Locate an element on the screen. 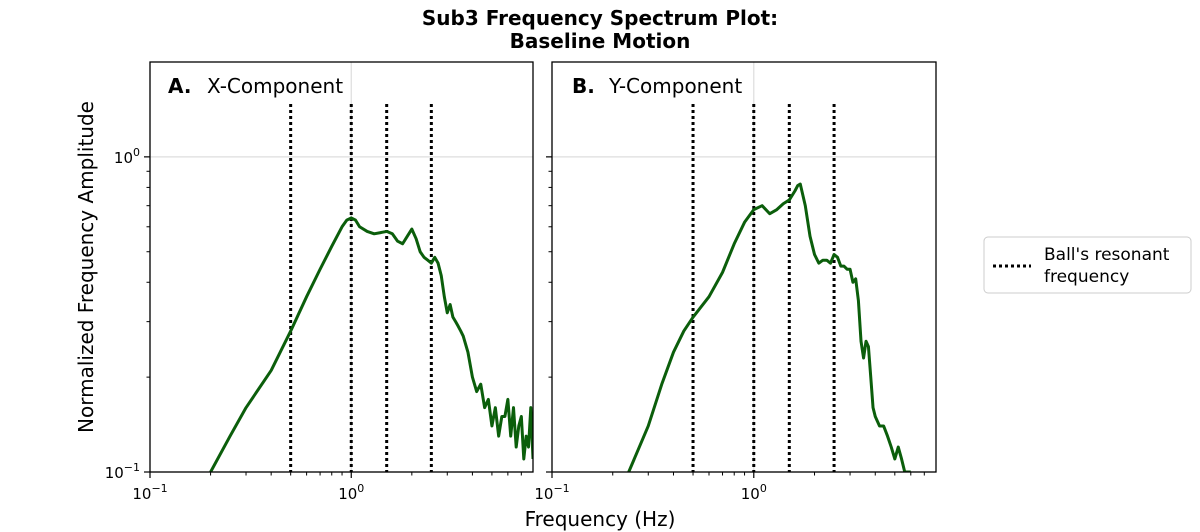 The image size is (1200, 532). legend-label: Ball's resonant frequency is located at coordinates (1109, 266).